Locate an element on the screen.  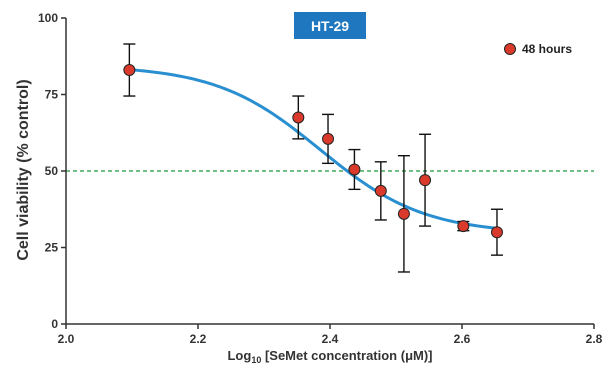
y-axis-title: Cell viability (% control) is located at coordinates (23, 169).